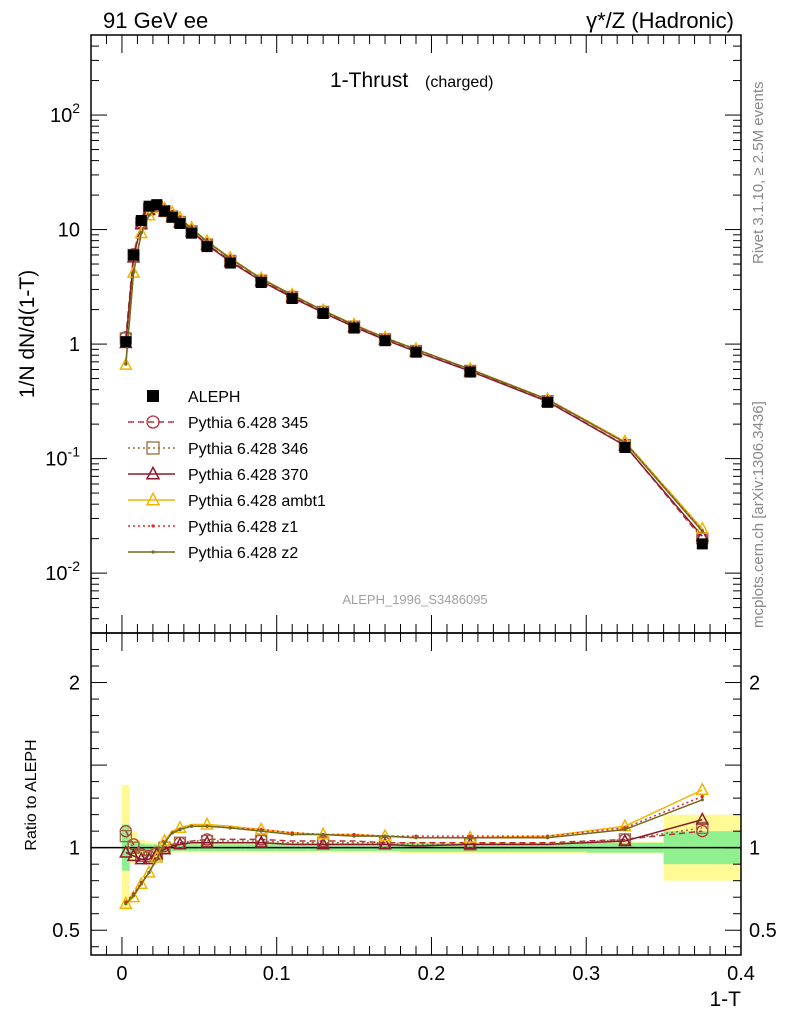 The width and height of the screenshot is (786, 1024). What do you see at coordinates (62, 571) in the screenshot?
I see `main-y-tick-label: 10⁻²` at bounding box center [62, 571].